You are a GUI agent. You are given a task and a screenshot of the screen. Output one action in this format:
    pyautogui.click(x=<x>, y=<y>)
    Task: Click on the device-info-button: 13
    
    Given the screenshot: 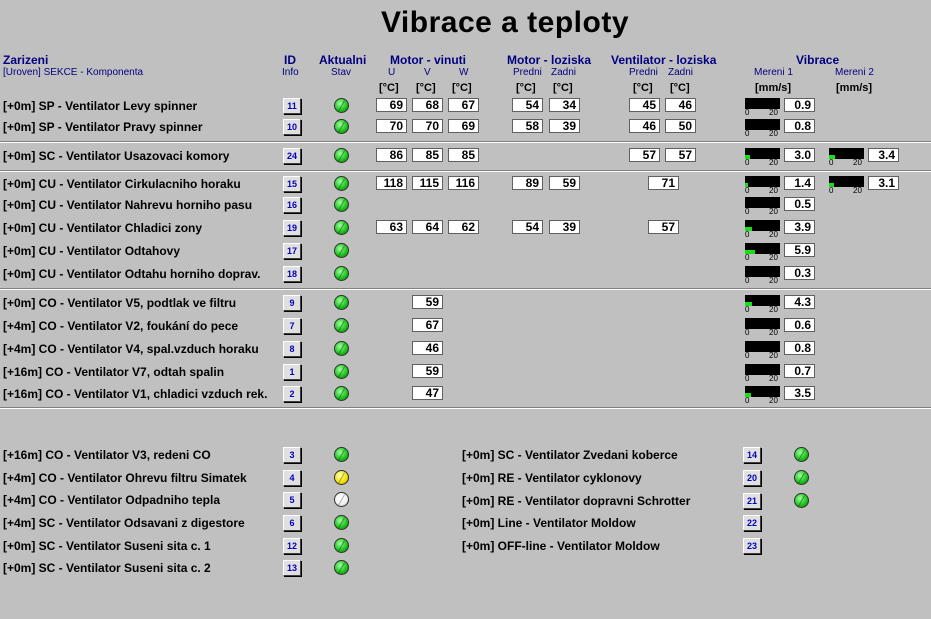 What is the action you would take?
    pyautogui.click(x=292, y=568)
    